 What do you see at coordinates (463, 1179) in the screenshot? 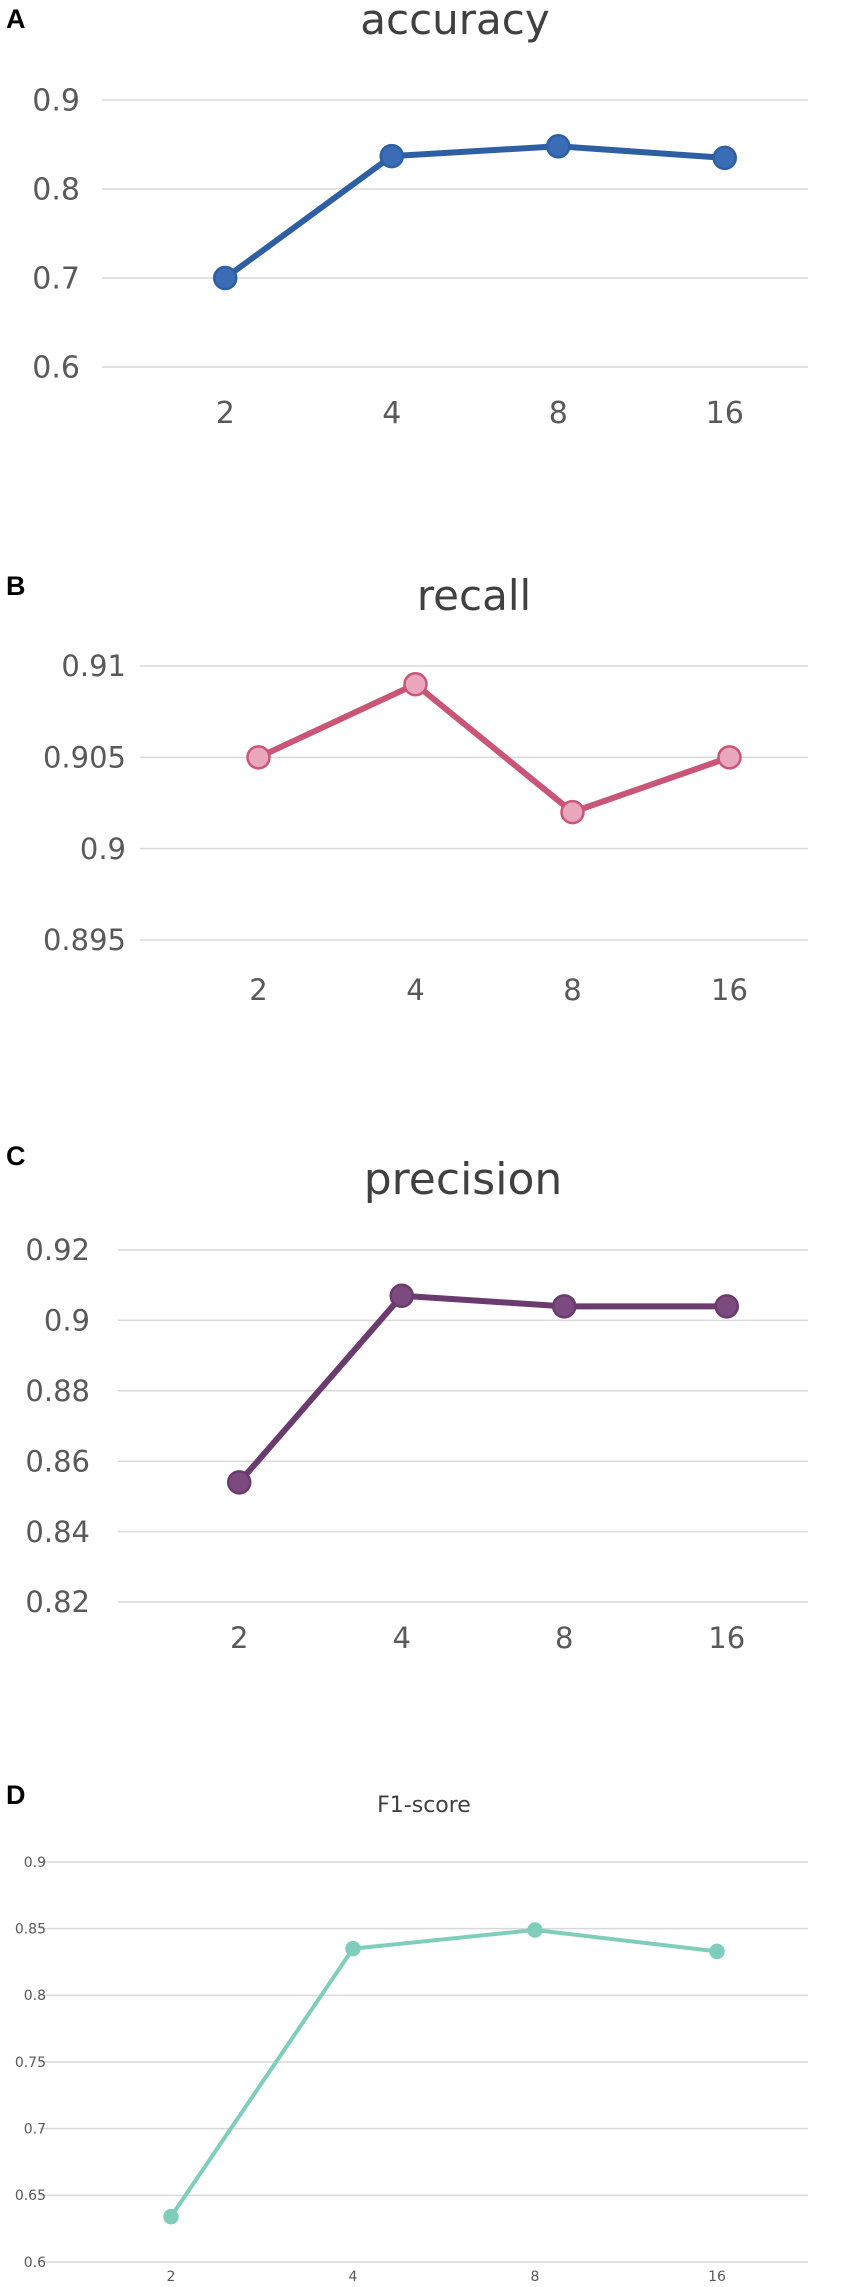
I see `chart-title: precision` at bounding box center [463, 1179].